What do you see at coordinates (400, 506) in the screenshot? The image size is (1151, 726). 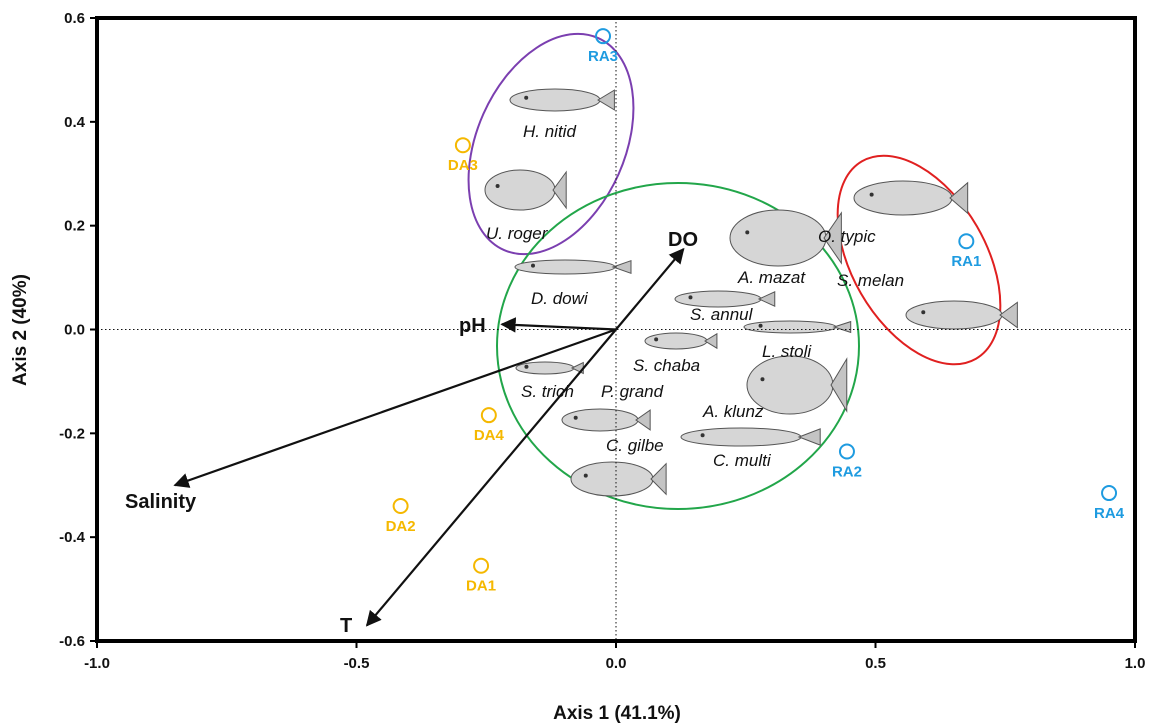 I see `site-point-da2` at bounding box center [400, 506].